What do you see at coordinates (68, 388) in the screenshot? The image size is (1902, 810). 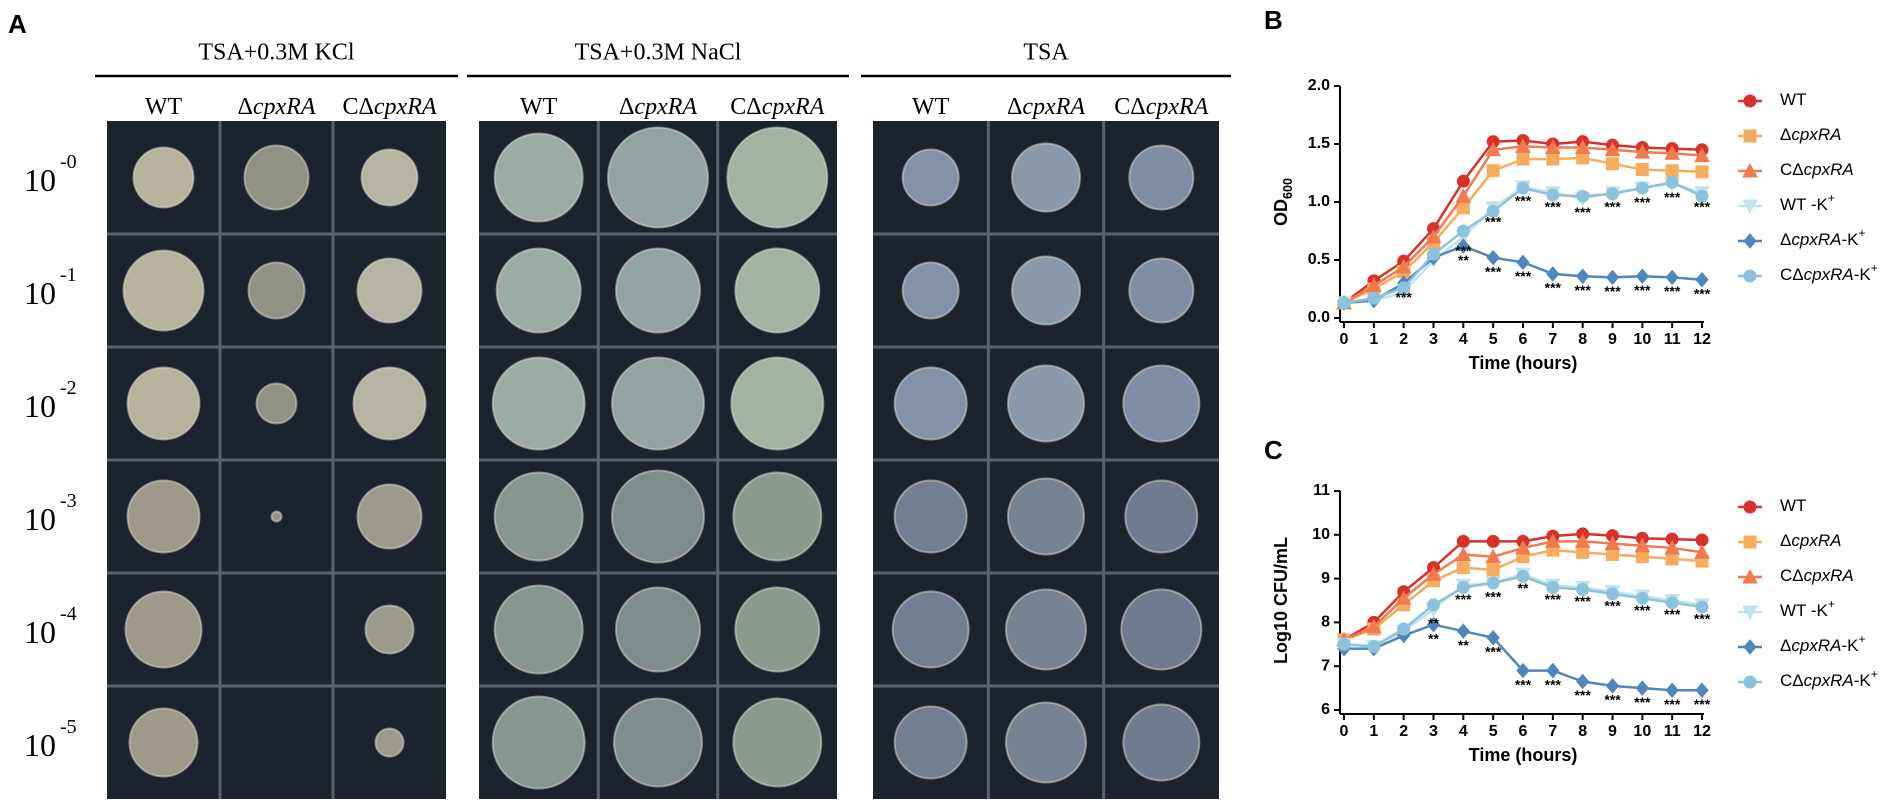 I see `dilution-exponent: -2` at bounding box center [68, 388].